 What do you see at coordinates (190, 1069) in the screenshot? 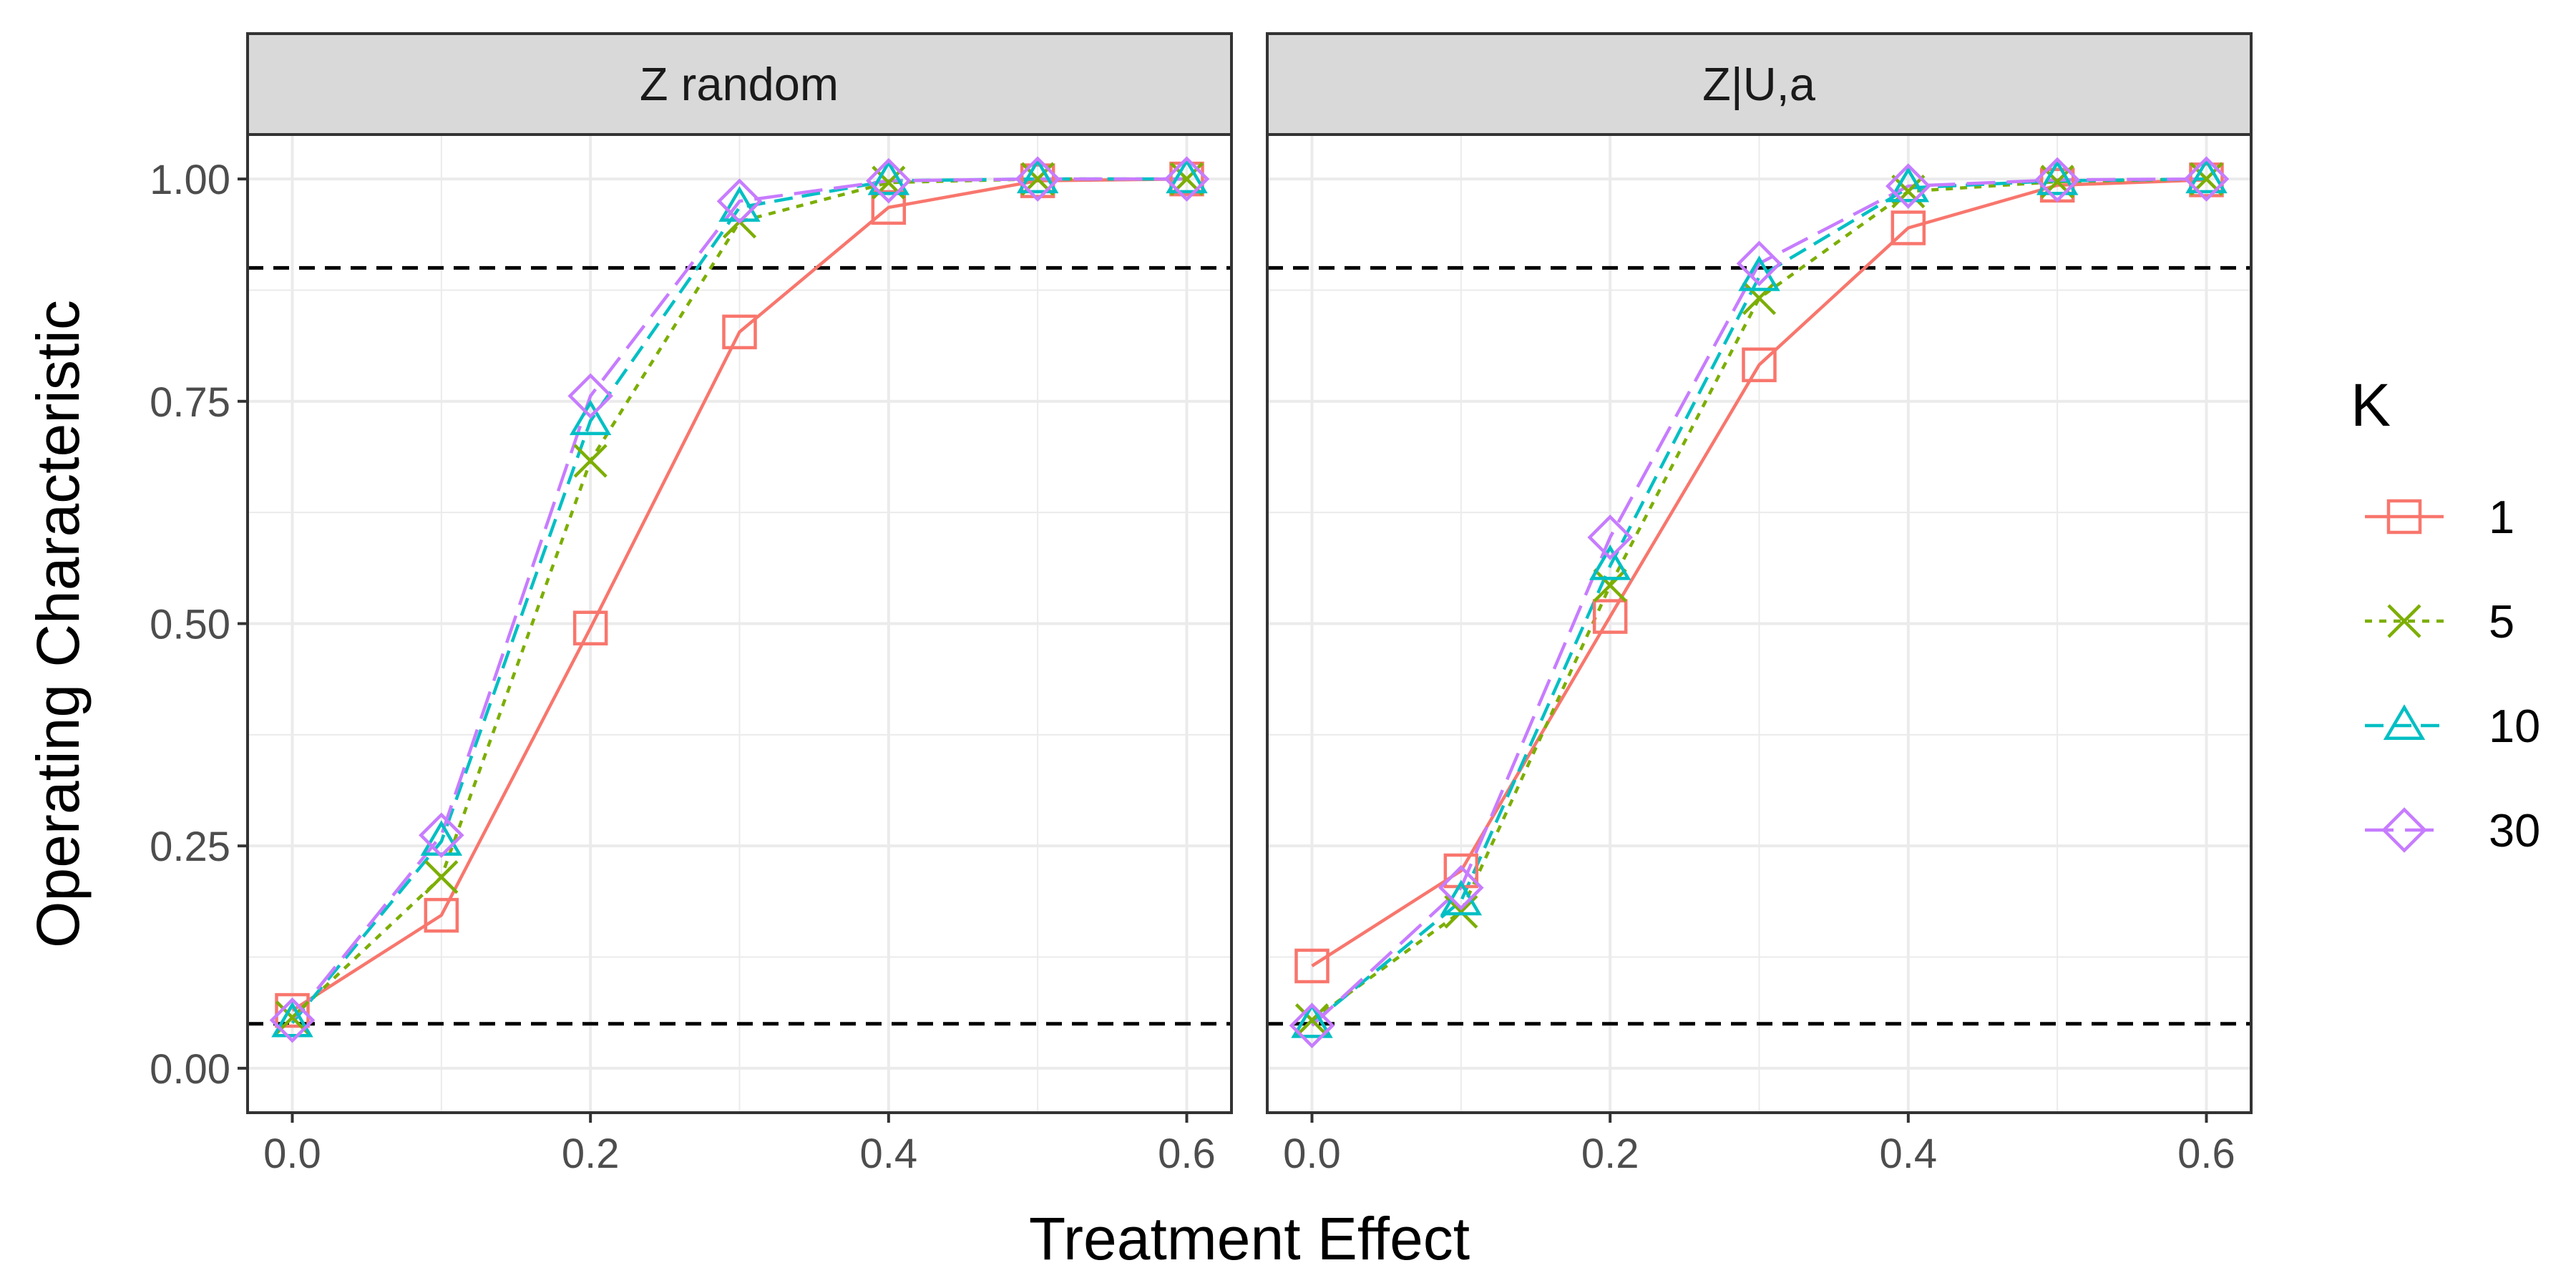
I see `y-tick-label: 0.00` at bounding box center [190, 1069].